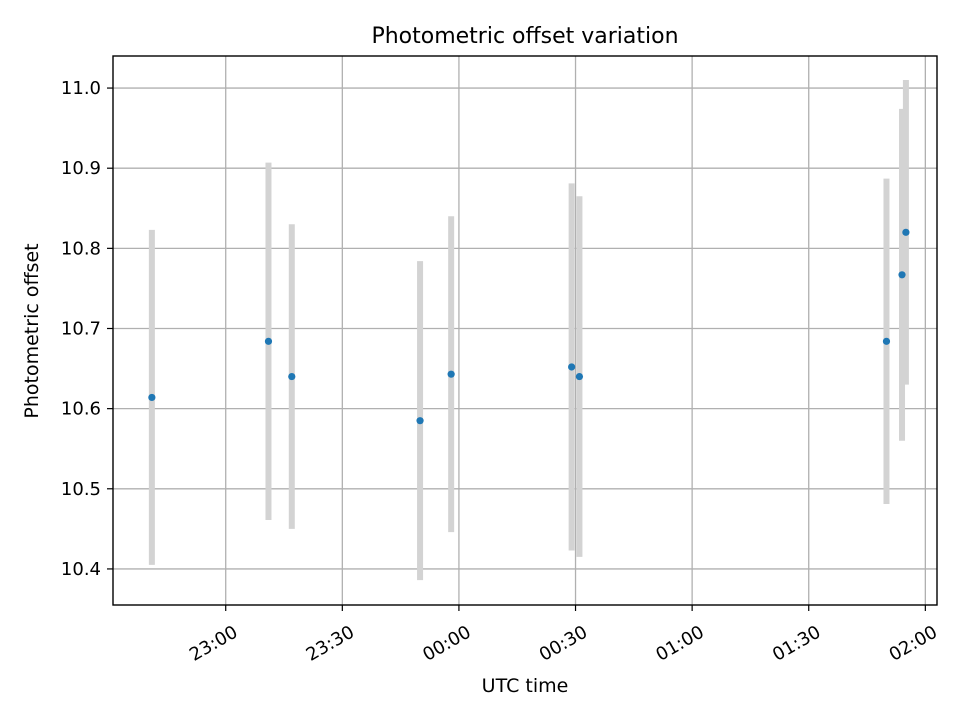 The image size is (960, 720). I want to click on x-axis-ticks: 23:00 23:30 00:00 00:30 01:00 01:30 02:00, so click(563, 635).